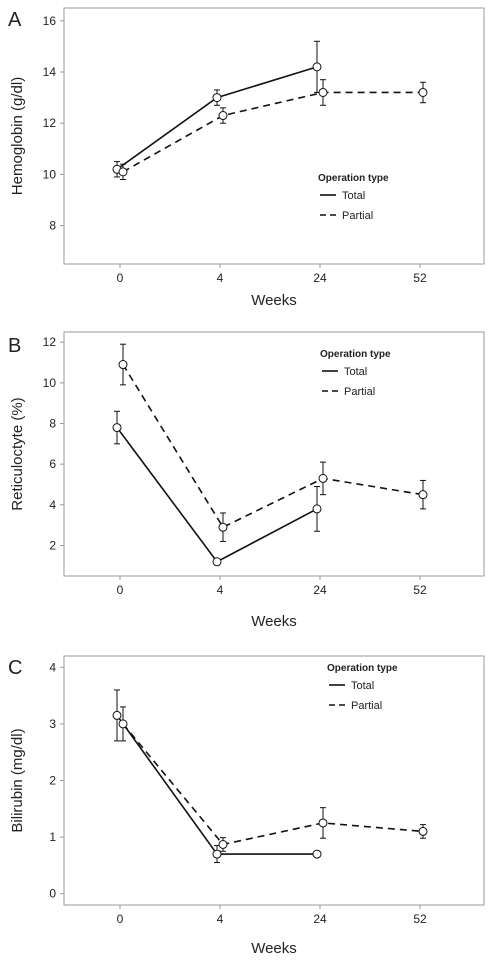  I want to click on y-tick-label: 14, so click(50, 72).